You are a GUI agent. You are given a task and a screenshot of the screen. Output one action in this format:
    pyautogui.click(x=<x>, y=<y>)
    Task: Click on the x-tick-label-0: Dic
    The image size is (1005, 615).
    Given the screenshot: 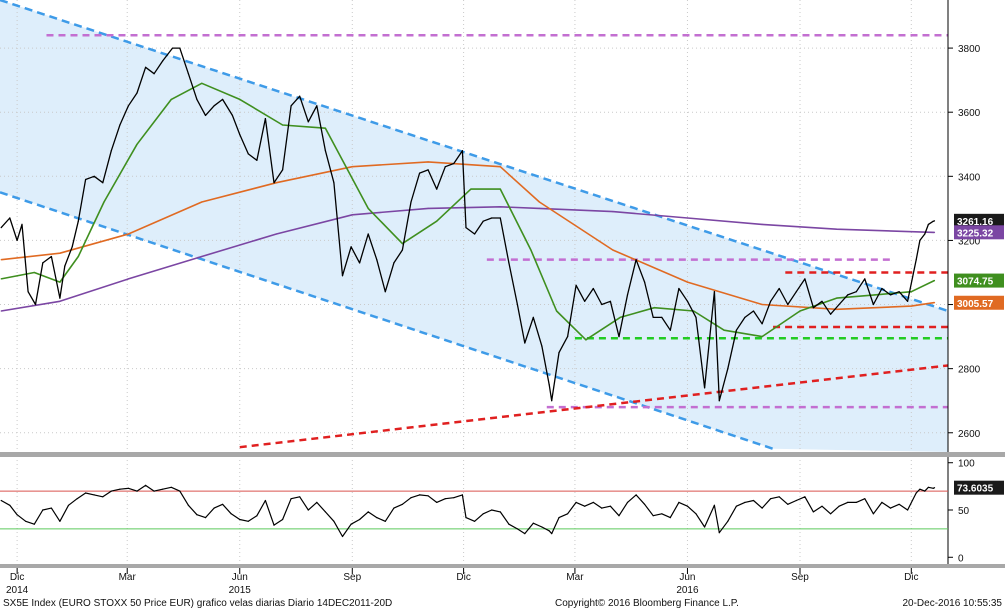 What is the action you would take?
    pyautogui.click(x=17, y=577)
    